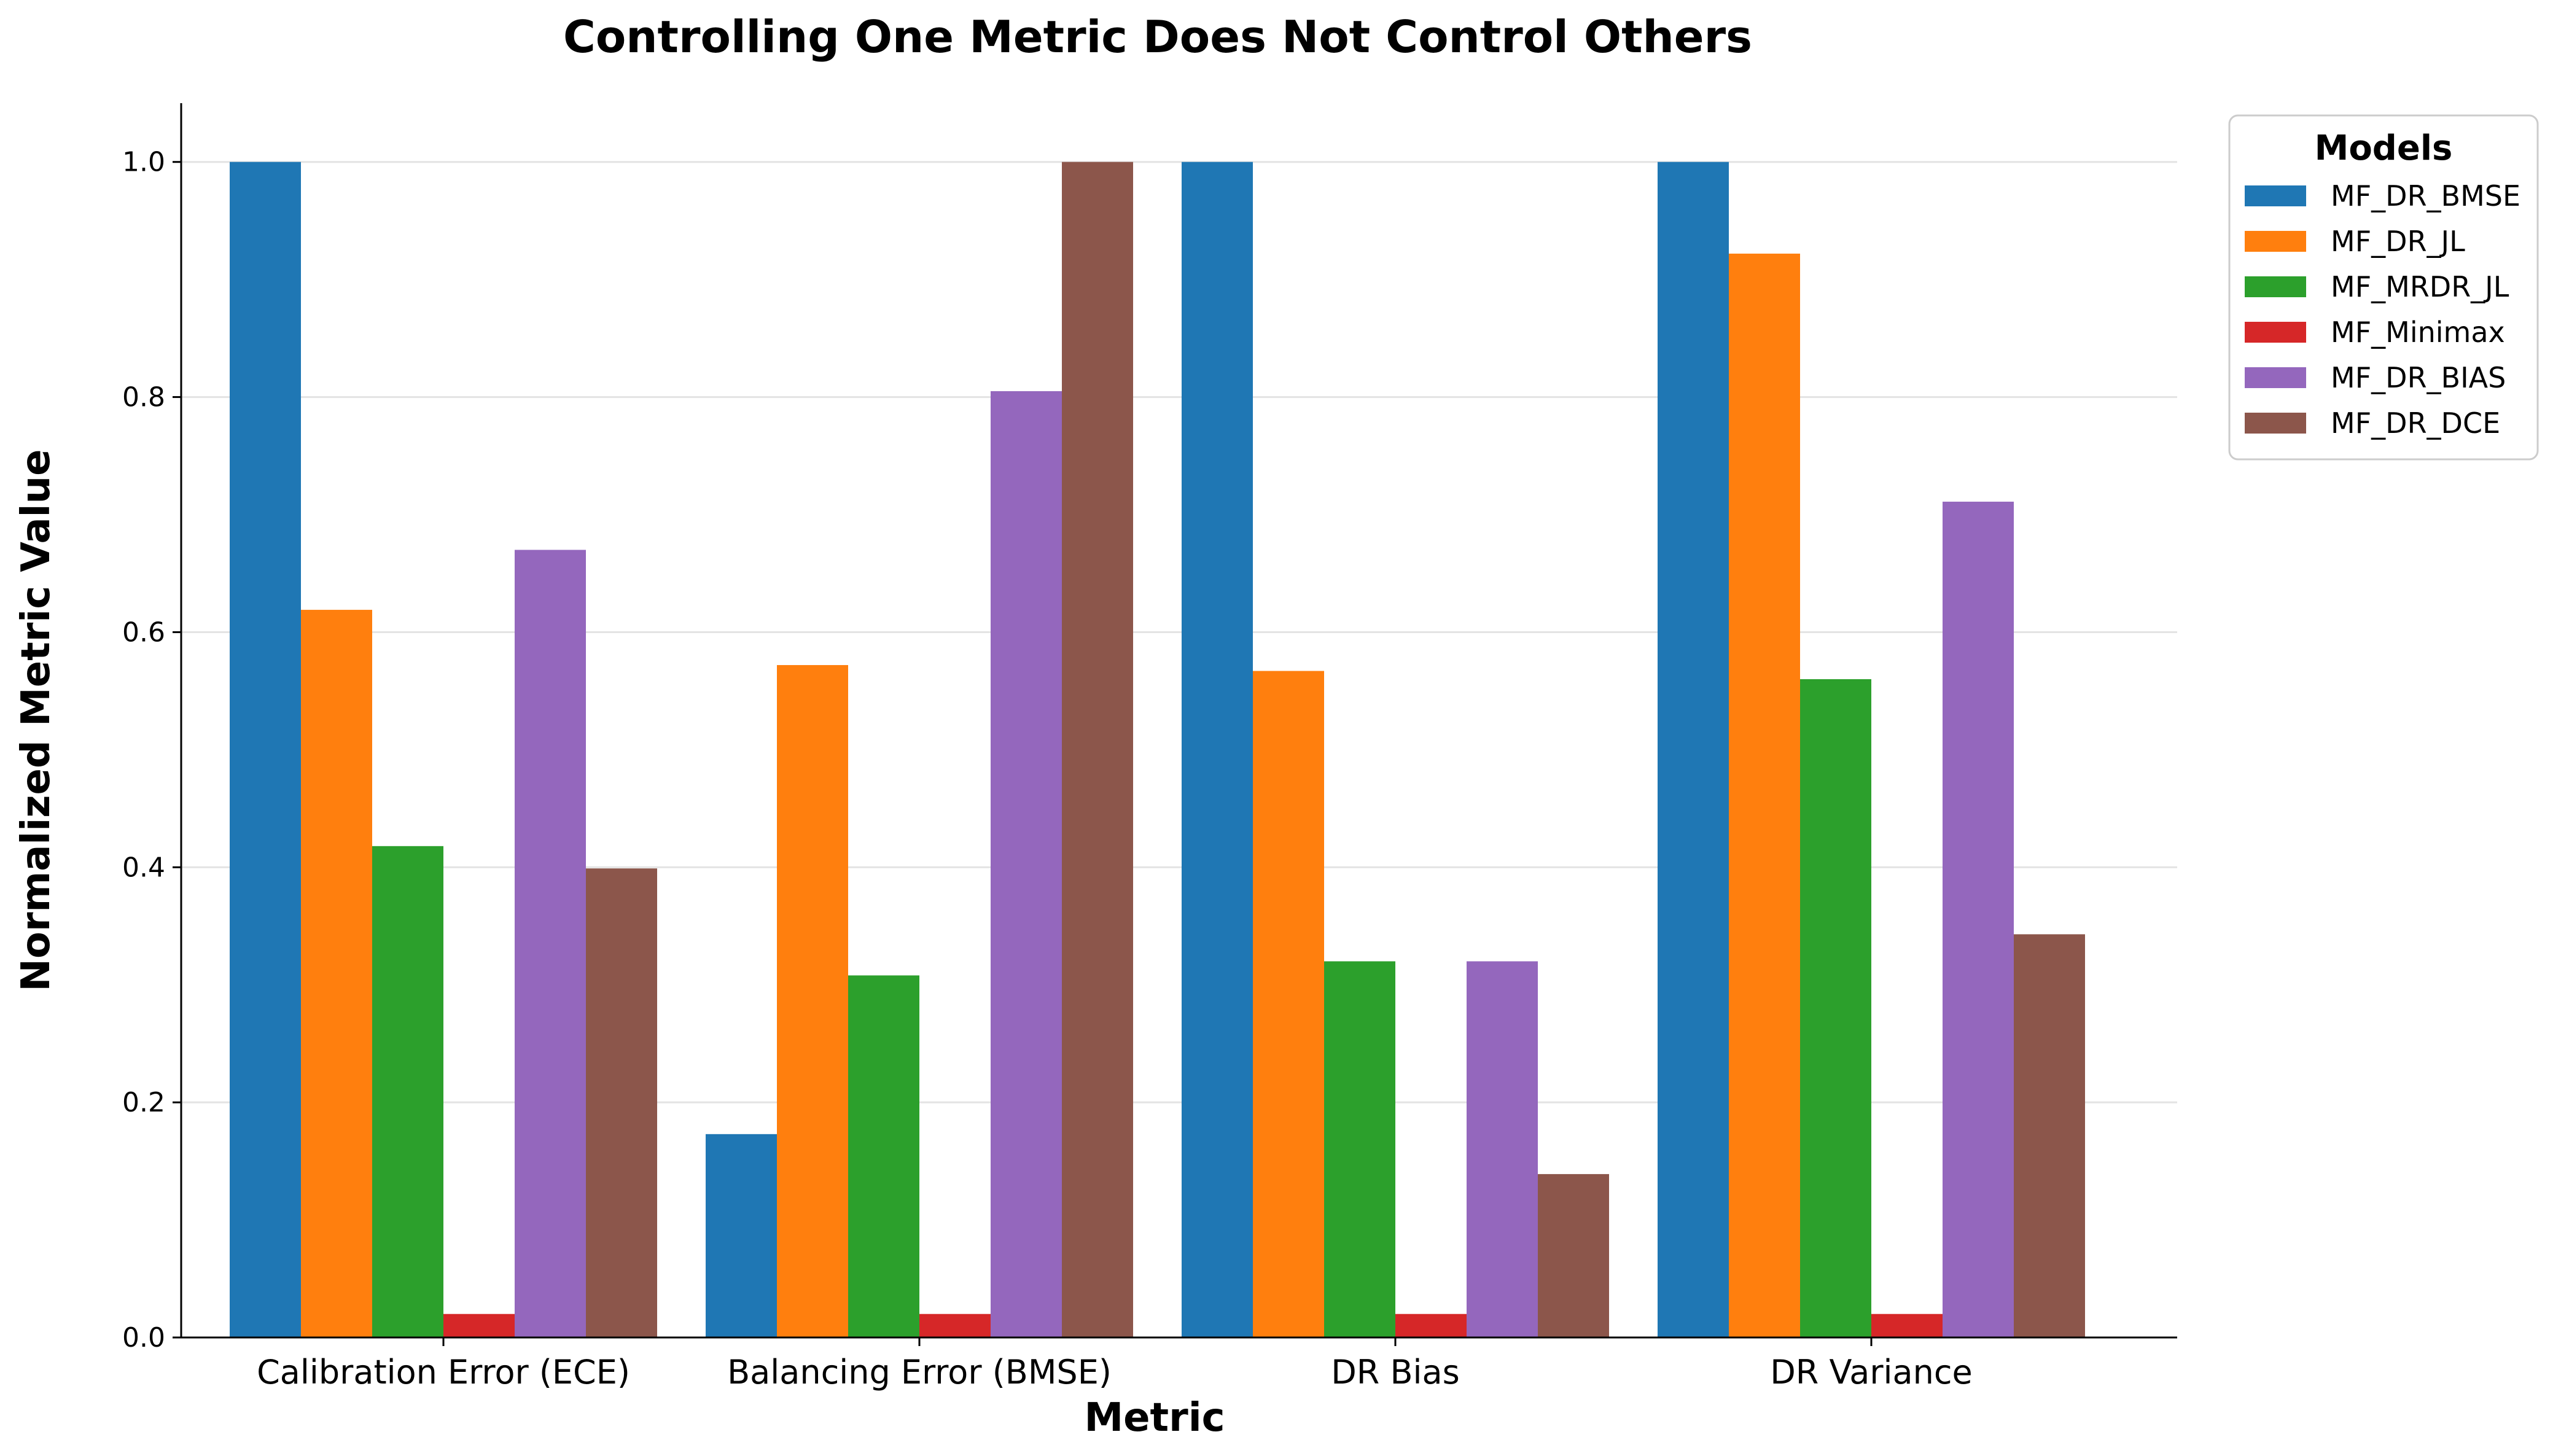 Image resolution: width=2561 pixels, height=1456 pixels. What do you see at coordinates (2418, 332) in the screenshot?
I see `legend-label: MF_Minimax` at bounding box center [2418, 332].